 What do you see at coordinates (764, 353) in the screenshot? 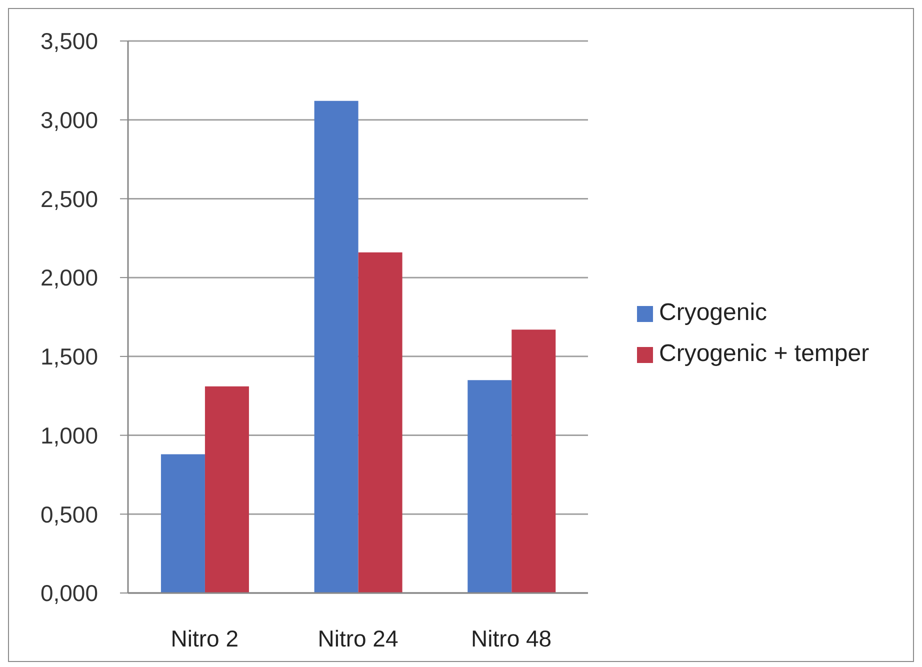
I see `legend-label: Cryogenic + temper` at bounding box center [764, 353].